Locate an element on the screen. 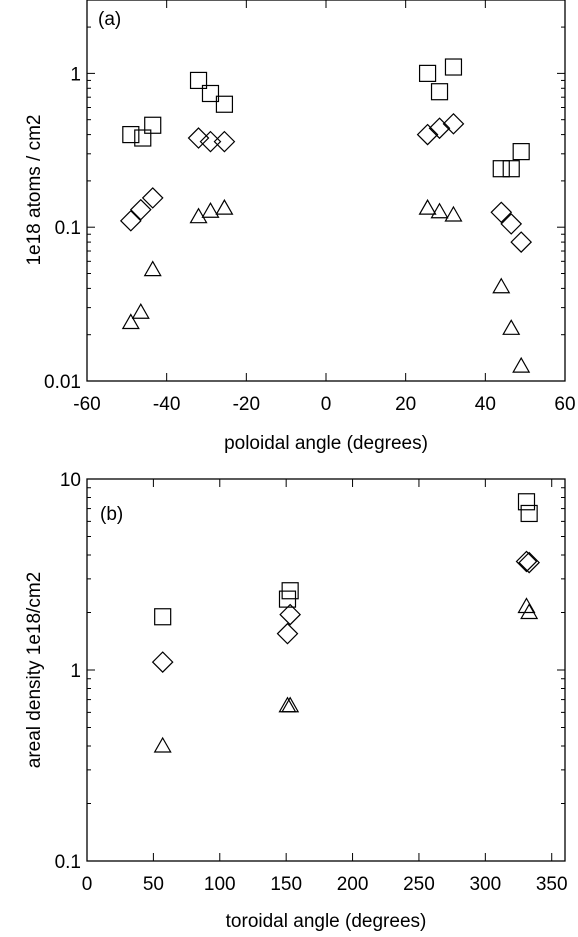  y-tick-label-a-0: 0.01 is located at coordinates (62, 382).